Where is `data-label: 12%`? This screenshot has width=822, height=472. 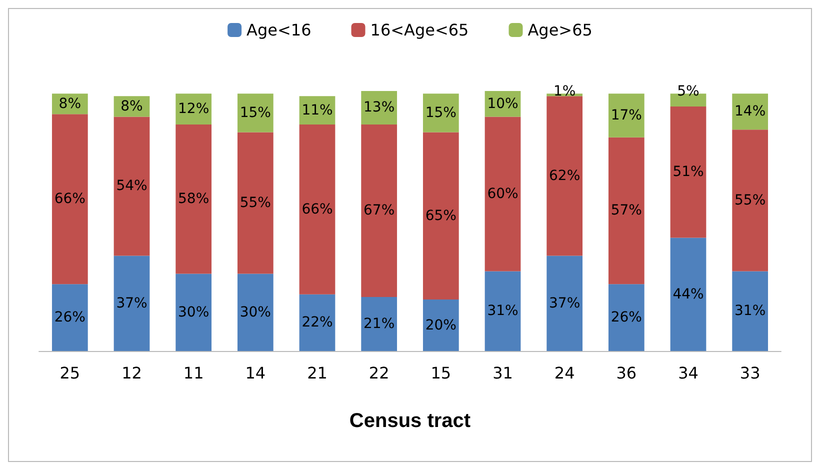 data-label: 12% is located at coordinates (194, 109).